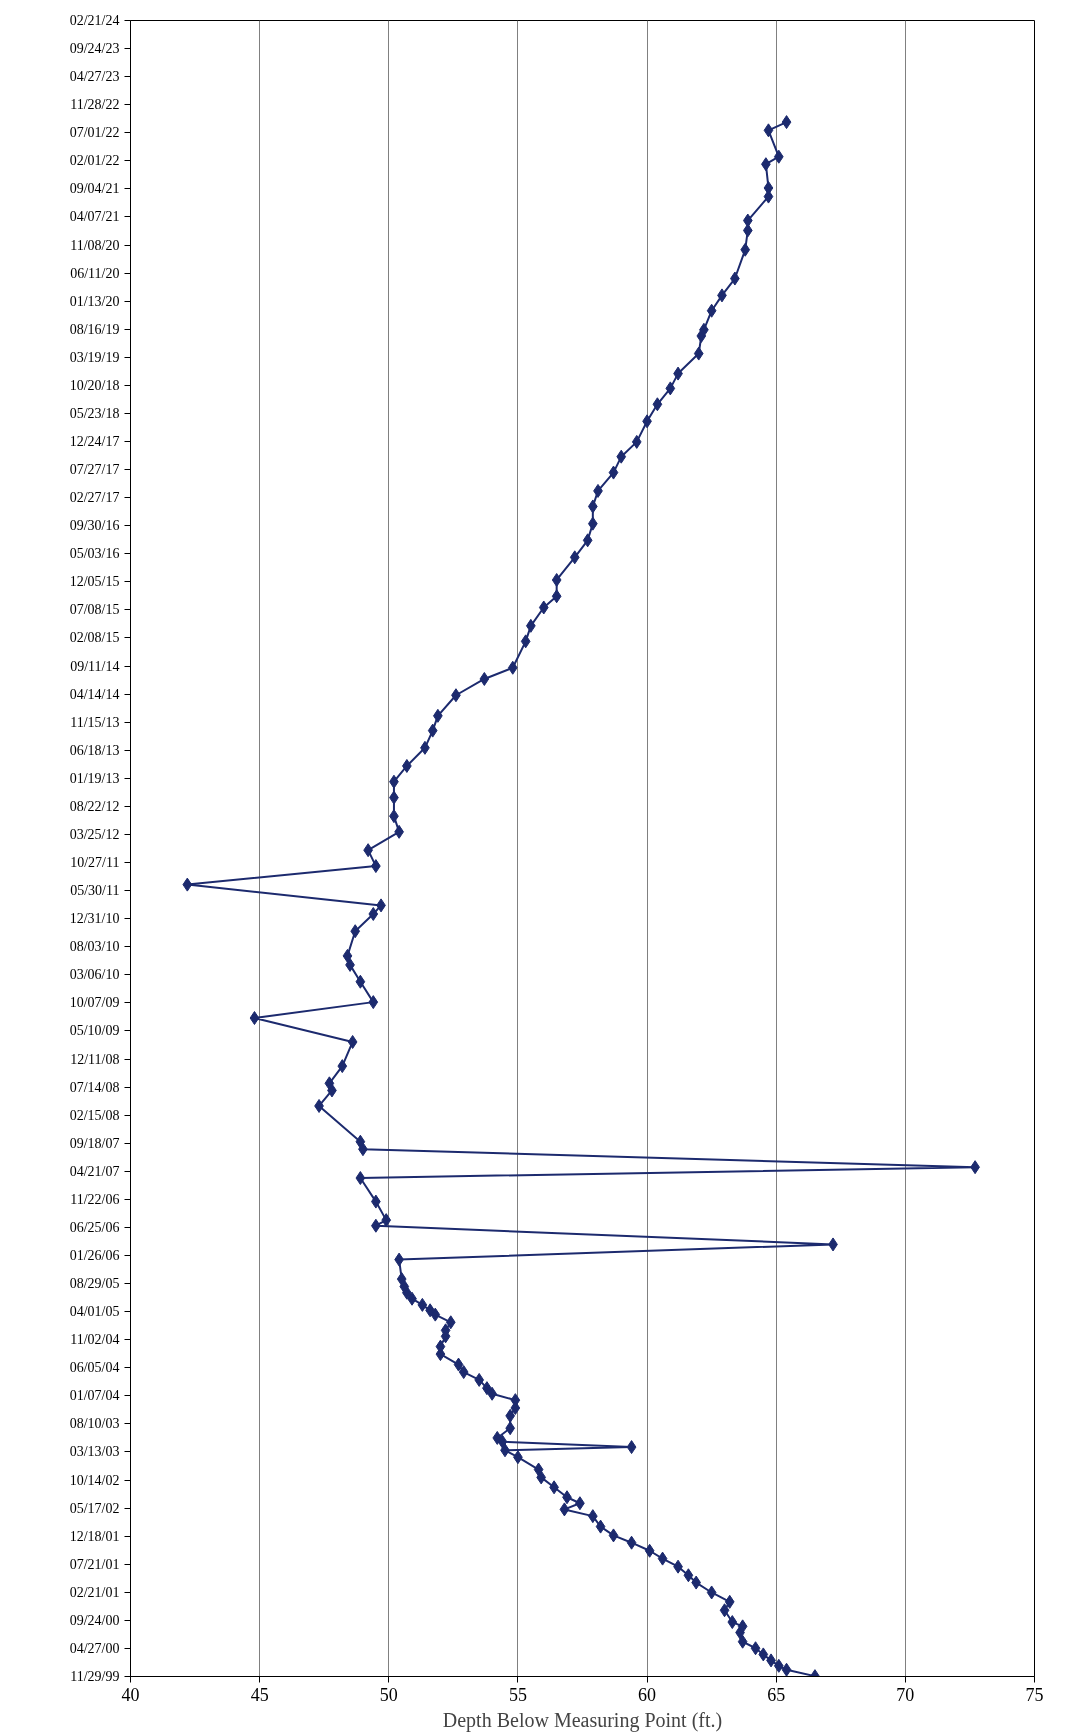 The width and height of the screenshot is (1074, 1733). Describe the element at coordinates (94, 1368) in the screenshot. I see `y-tick-label: 06/05/04` at that location.